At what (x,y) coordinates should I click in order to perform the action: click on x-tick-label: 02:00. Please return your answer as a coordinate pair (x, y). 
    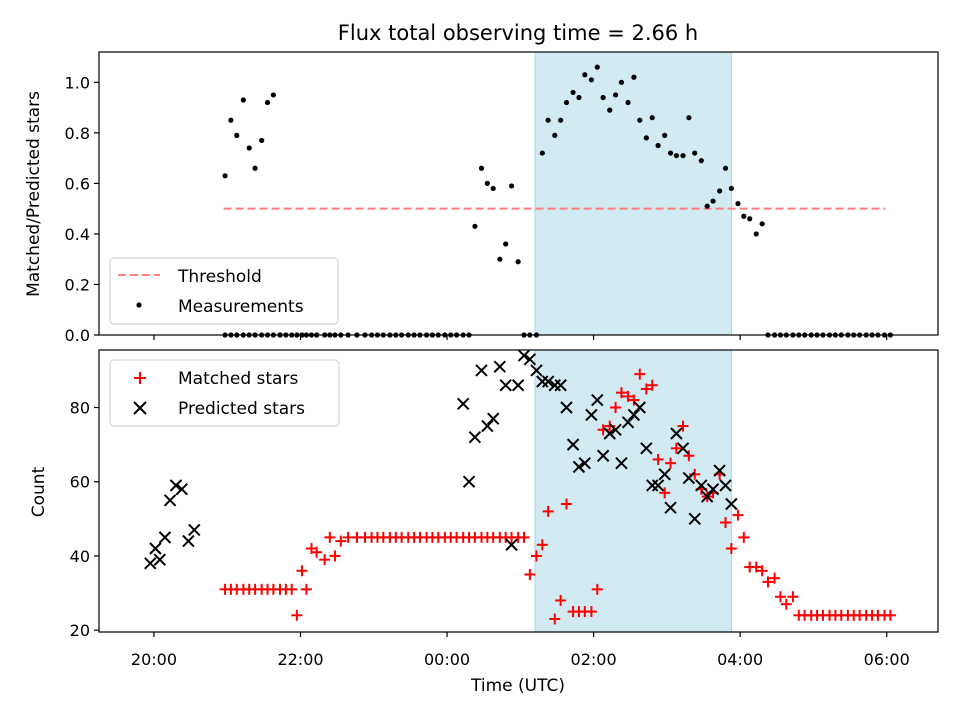
    Looking at the image, I should click on (594, 659).